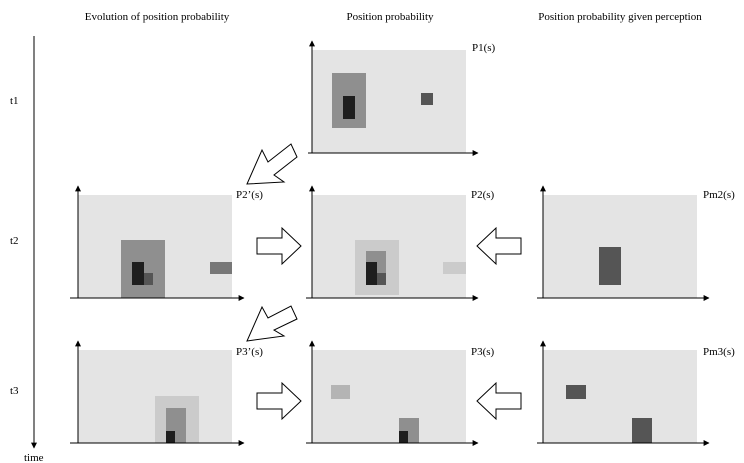 Image resolution: width=744 pixels, height=463 pixels. What do you see at coordinates (249, 195) in the screenshot?
I see `panel-title: P2’(s)` at bounding box center [249, 195].